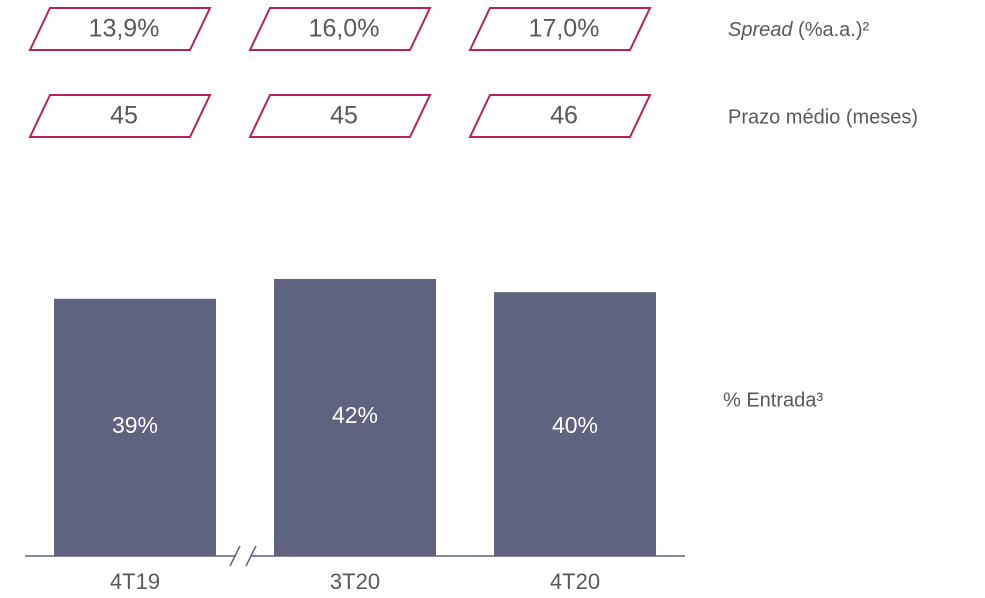  I want to click on x-tick-label: 4T19, so click(135, 581).